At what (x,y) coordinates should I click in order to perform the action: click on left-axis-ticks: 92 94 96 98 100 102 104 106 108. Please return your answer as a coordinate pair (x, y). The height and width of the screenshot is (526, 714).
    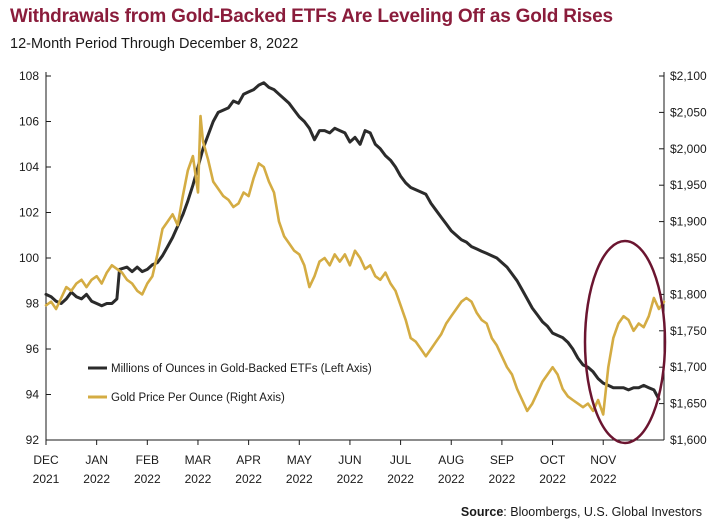
    Looking at the image, I should click on (35, 258).